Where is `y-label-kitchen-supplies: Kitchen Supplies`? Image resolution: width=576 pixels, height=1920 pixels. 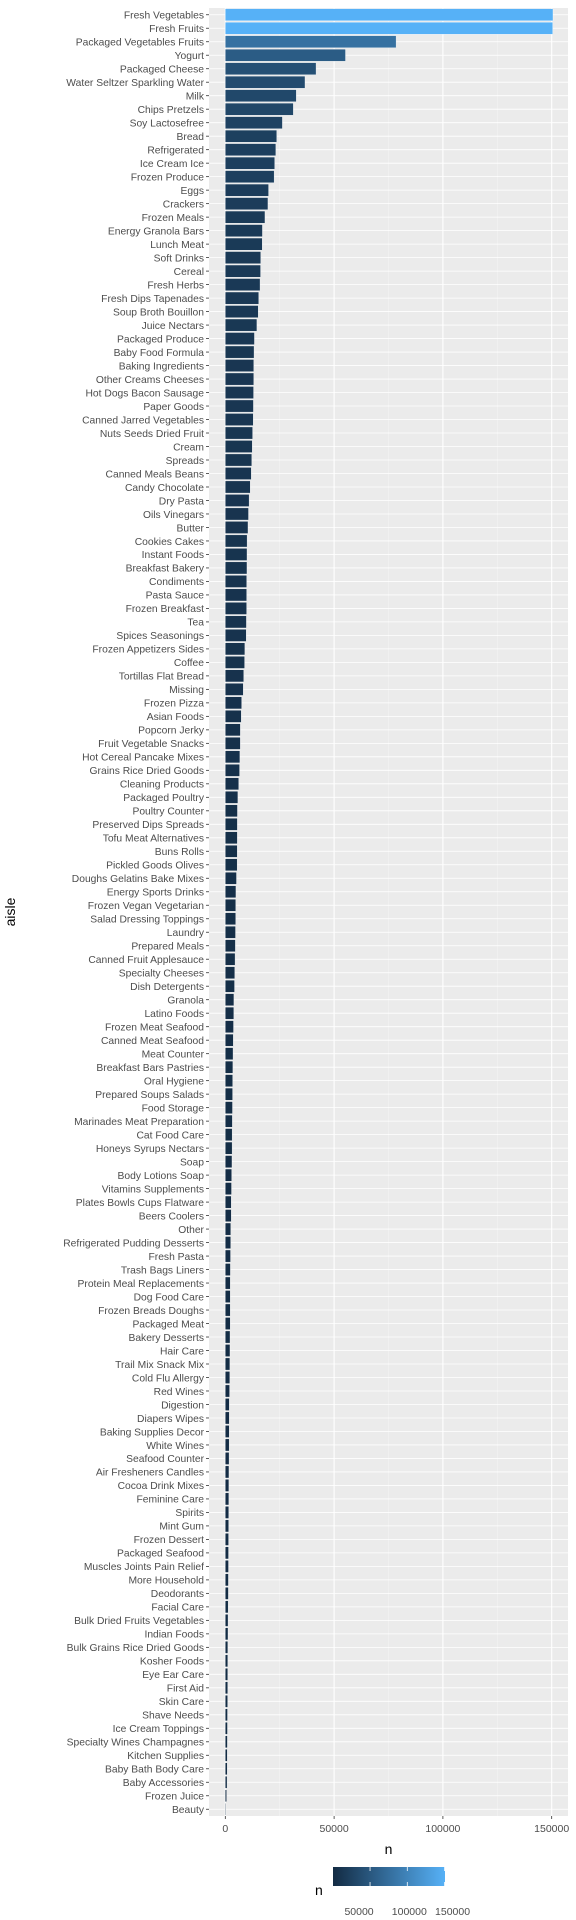 y-label-kitchen-supplies: Kitchen Supplies is located at coordinates (165, 1756).